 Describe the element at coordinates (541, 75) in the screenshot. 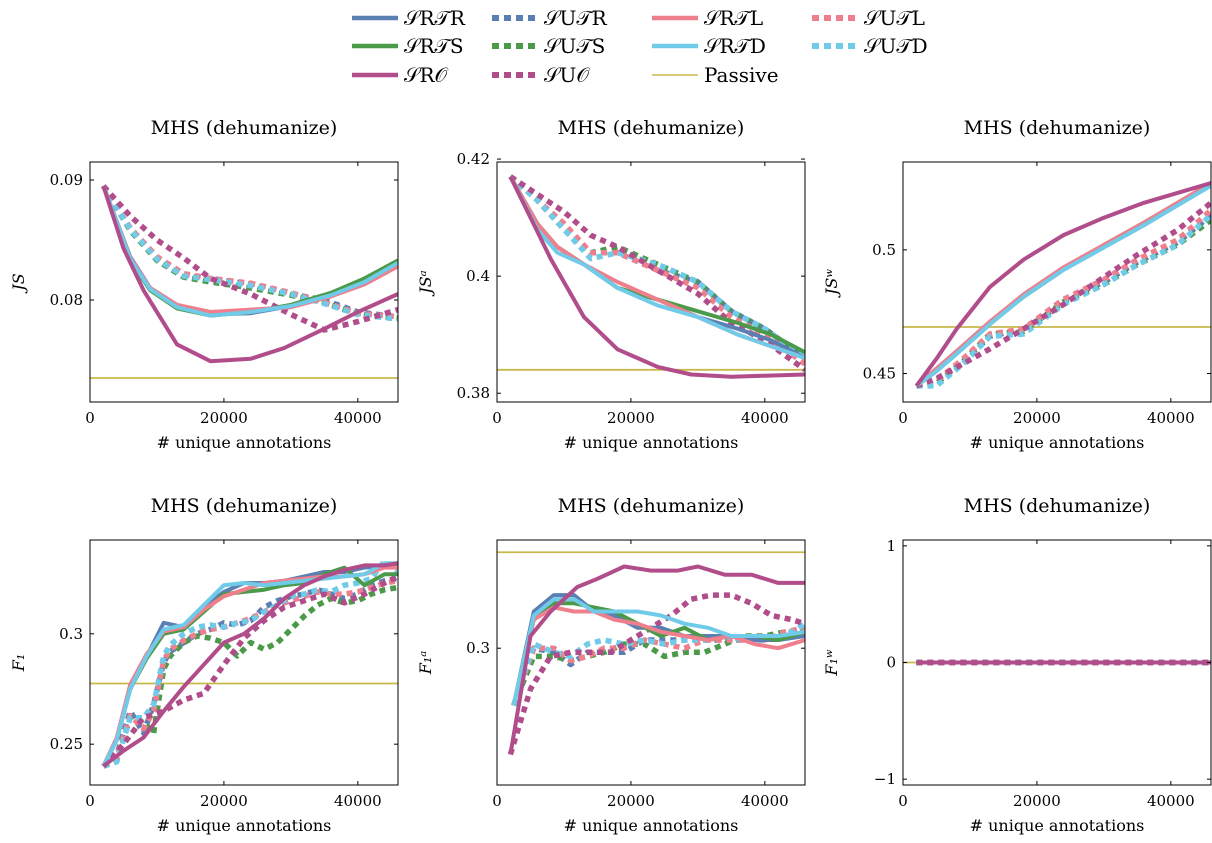

I see `legend-item-u-o: 𝒮U𝒪` at that location.